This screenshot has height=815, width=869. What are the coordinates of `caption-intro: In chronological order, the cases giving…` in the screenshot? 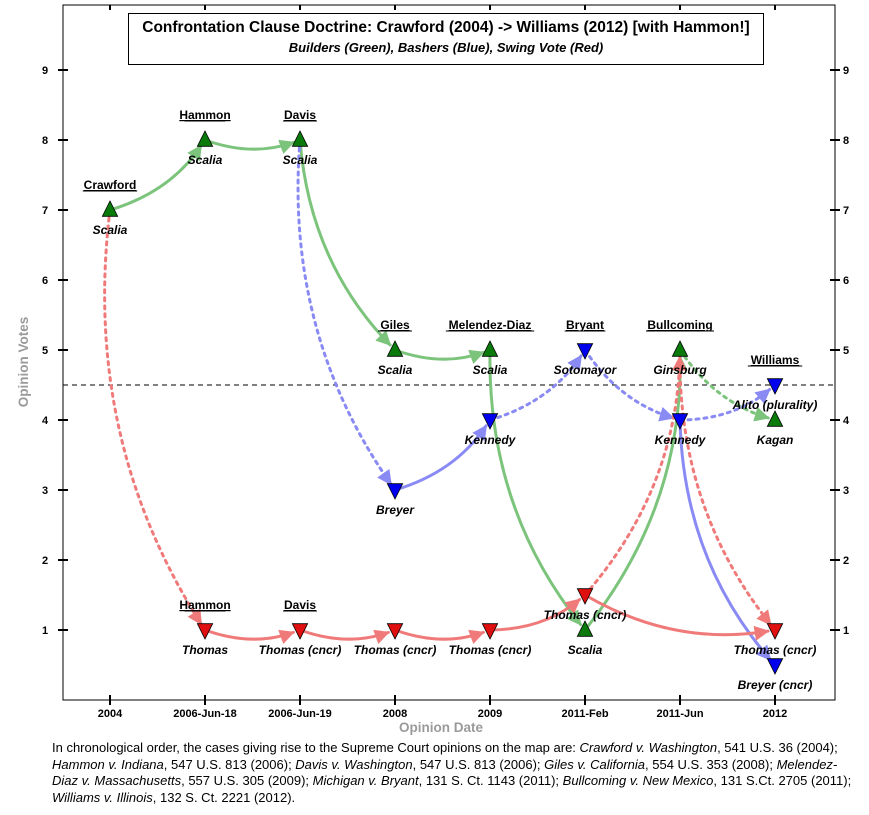 It's located at (316, 747).